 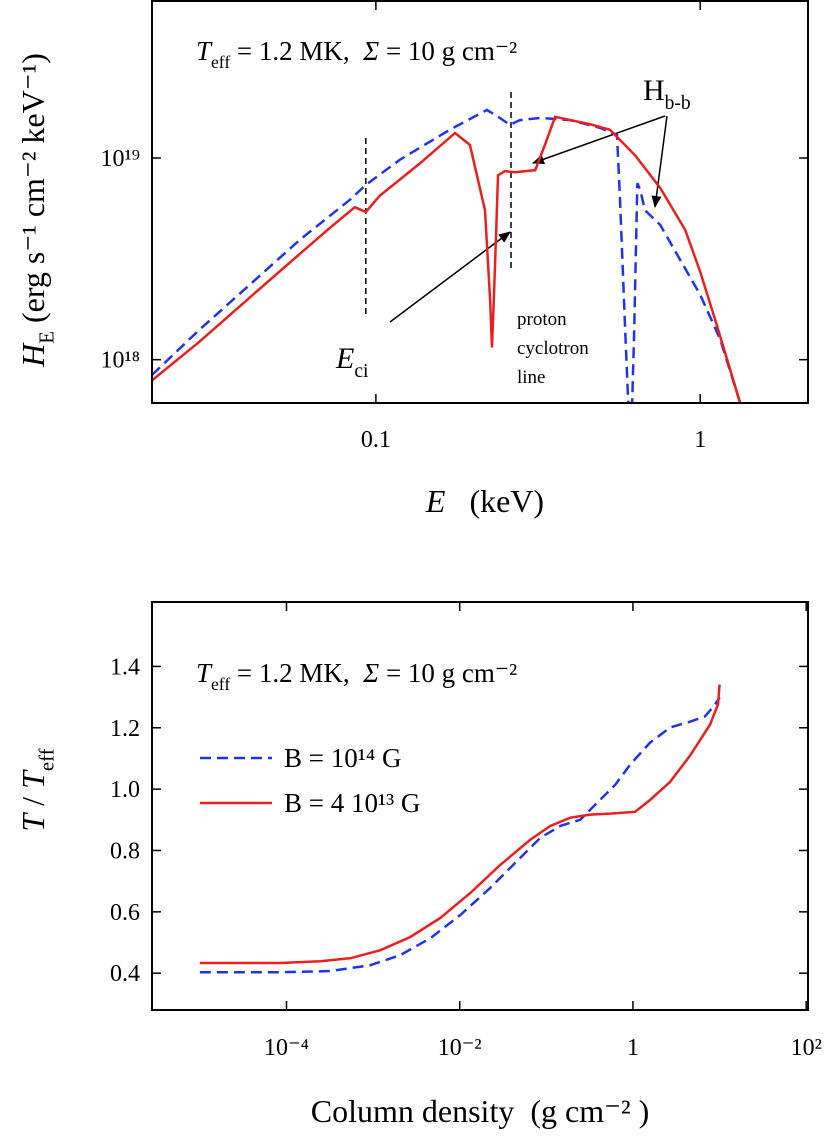 What do you see at coordinates (460, 1048) in the screenshot?
I see `x-tick-label: 10⁻²` at bounding box center [460, 1048].